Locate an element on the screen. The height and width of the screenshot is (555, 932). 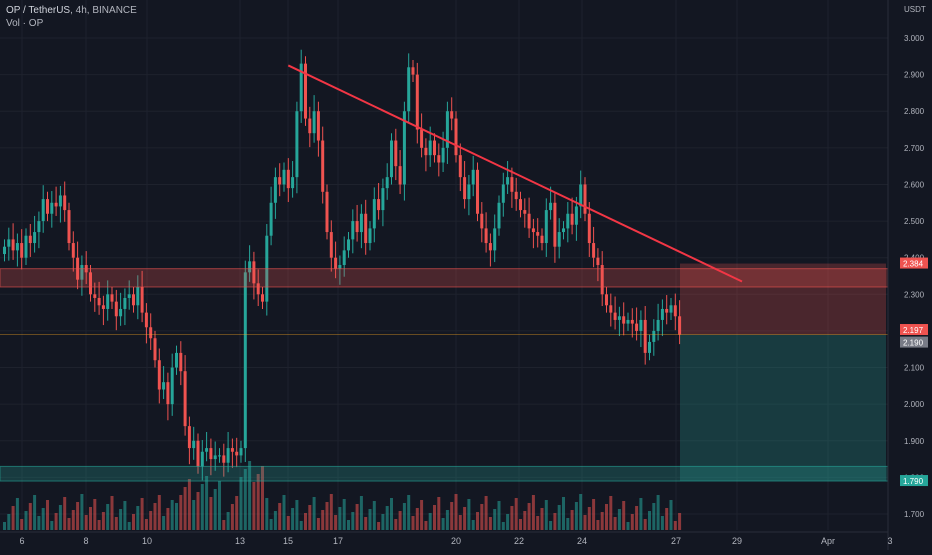
price-badge-label: 2.197 is located at coordinates (913, 330).